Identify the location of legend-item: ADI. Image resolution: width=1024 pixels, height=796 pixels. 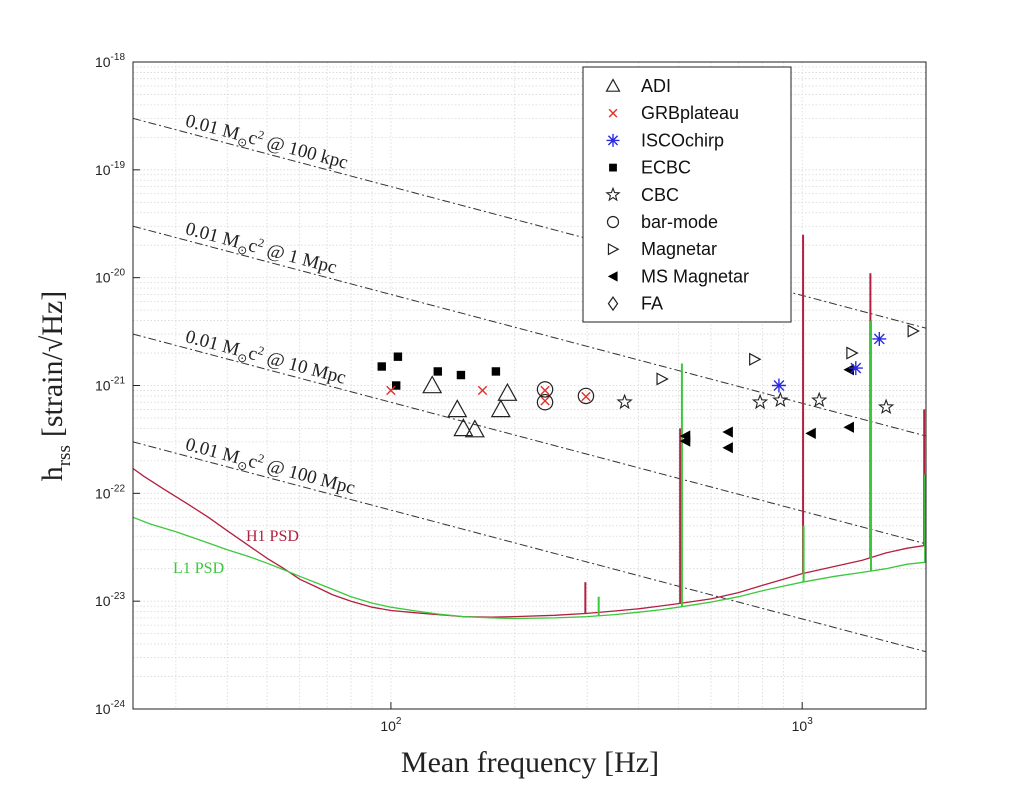
(638, 86).